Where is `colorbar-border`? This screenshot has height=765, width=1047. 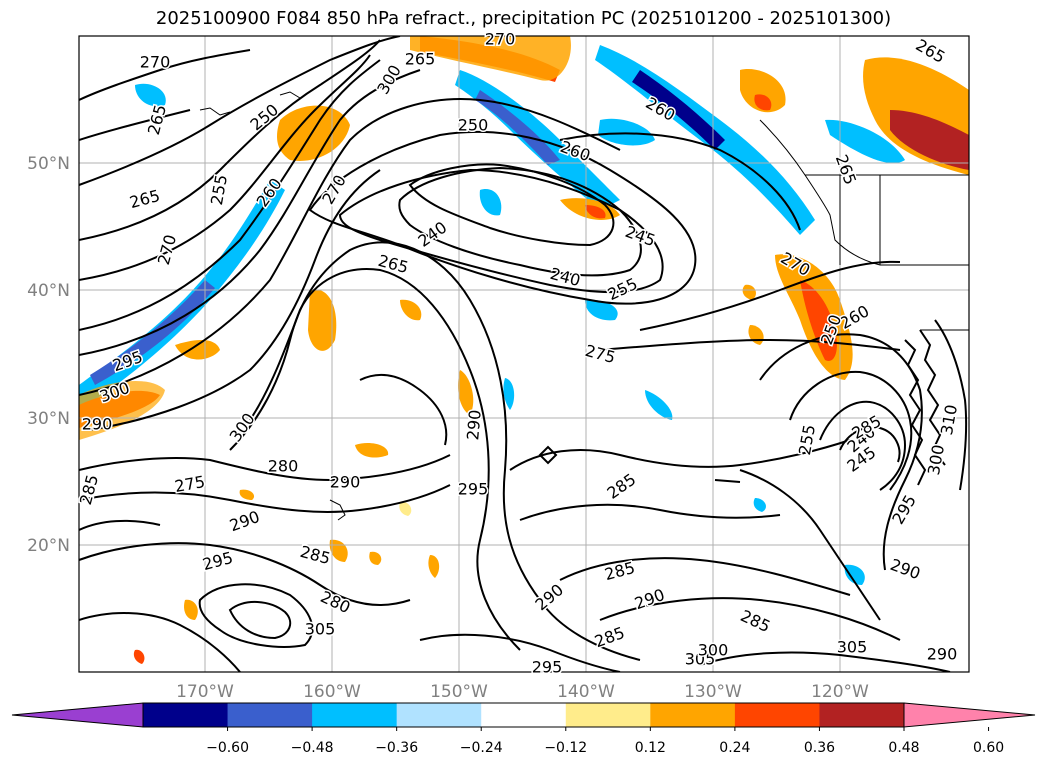 colorbar-border is located at coordinates (523, 715).